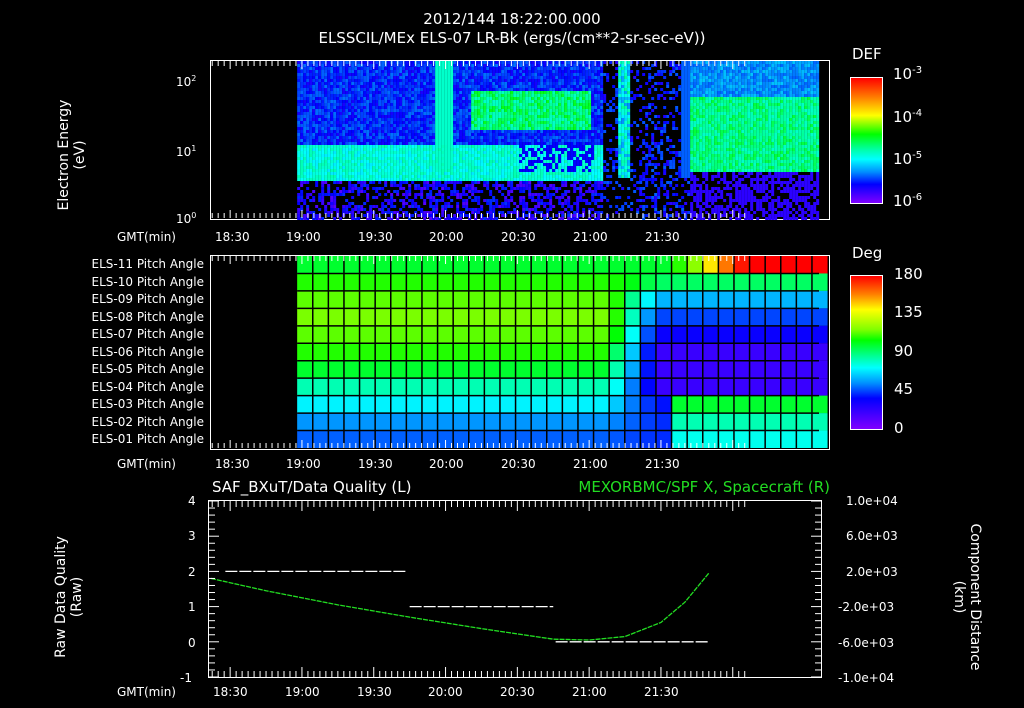 The width and height of the screenshot is (1024, 708). Describe the element at coordinates (975, 597) in the screenshot. I see `panel3-right-ylabel-line1: Component Distance` at that location.